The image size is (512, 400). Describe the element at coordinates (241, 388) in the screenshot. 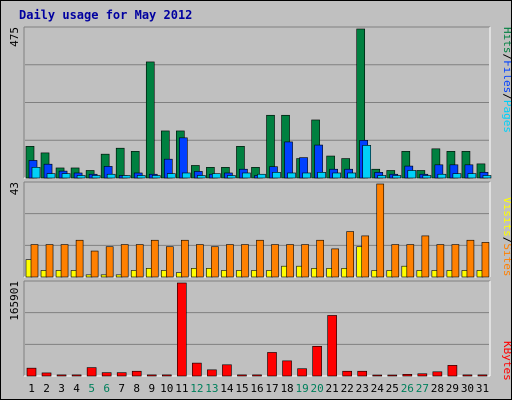

I see `x-tick-label: 15` at that location.